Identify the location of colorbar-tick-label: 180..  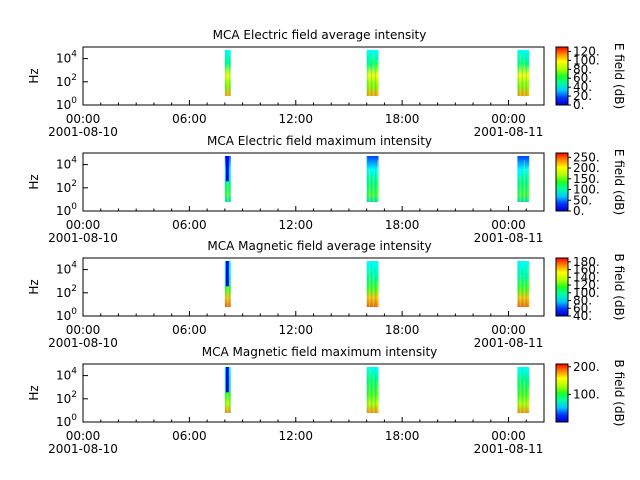
(586, 262).